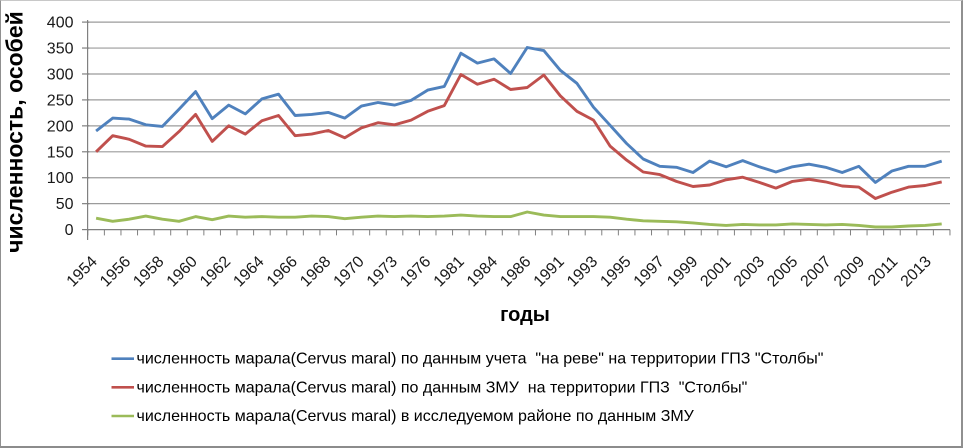 The image size is (963, 448). Describe the element at coordinates (60, 74) in the screenshot. I see `svg-text: 300` at that location.